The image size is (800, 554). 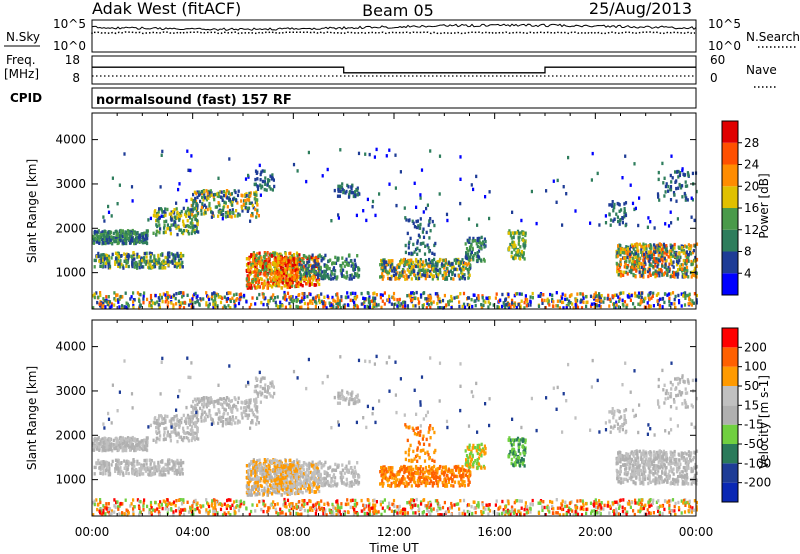 I want to click on date-title: 25/Aug/2013, so click(x=640, y=9).